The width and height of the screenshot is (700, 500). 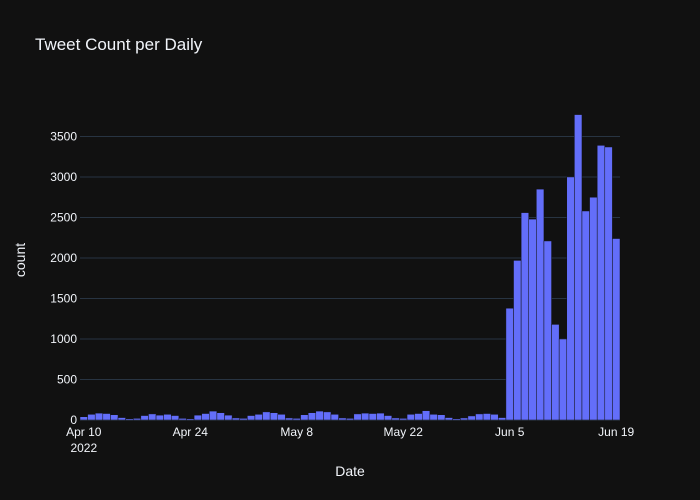 What do you see at coordinates (63, 217) in the screenshot?
I see `y-tick-label: 2500` at bounding box center [63, 217].